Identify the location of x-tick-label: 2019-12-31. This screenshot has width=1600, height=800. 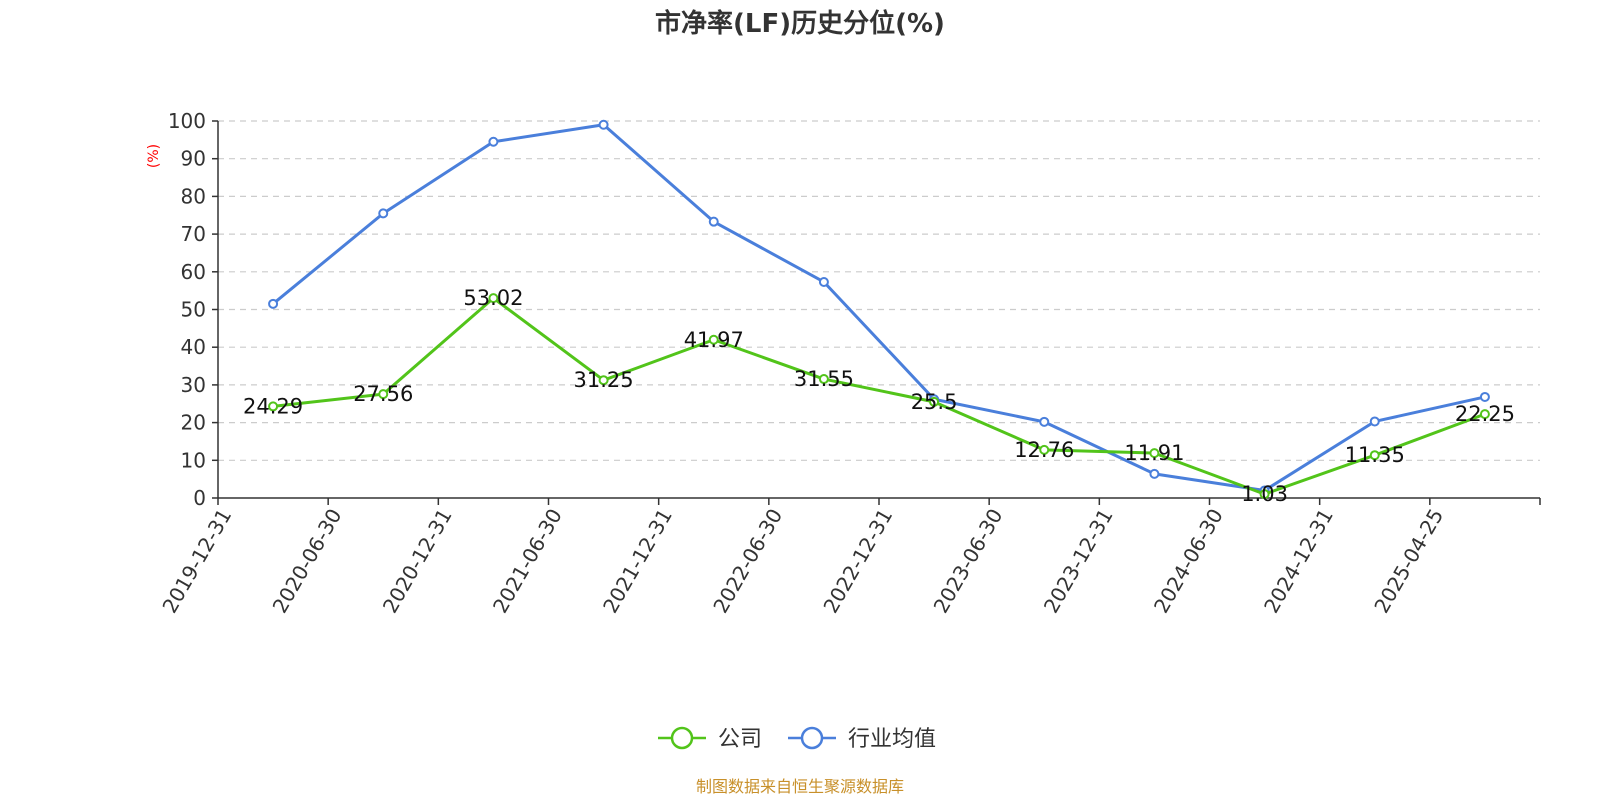
(196, 561).